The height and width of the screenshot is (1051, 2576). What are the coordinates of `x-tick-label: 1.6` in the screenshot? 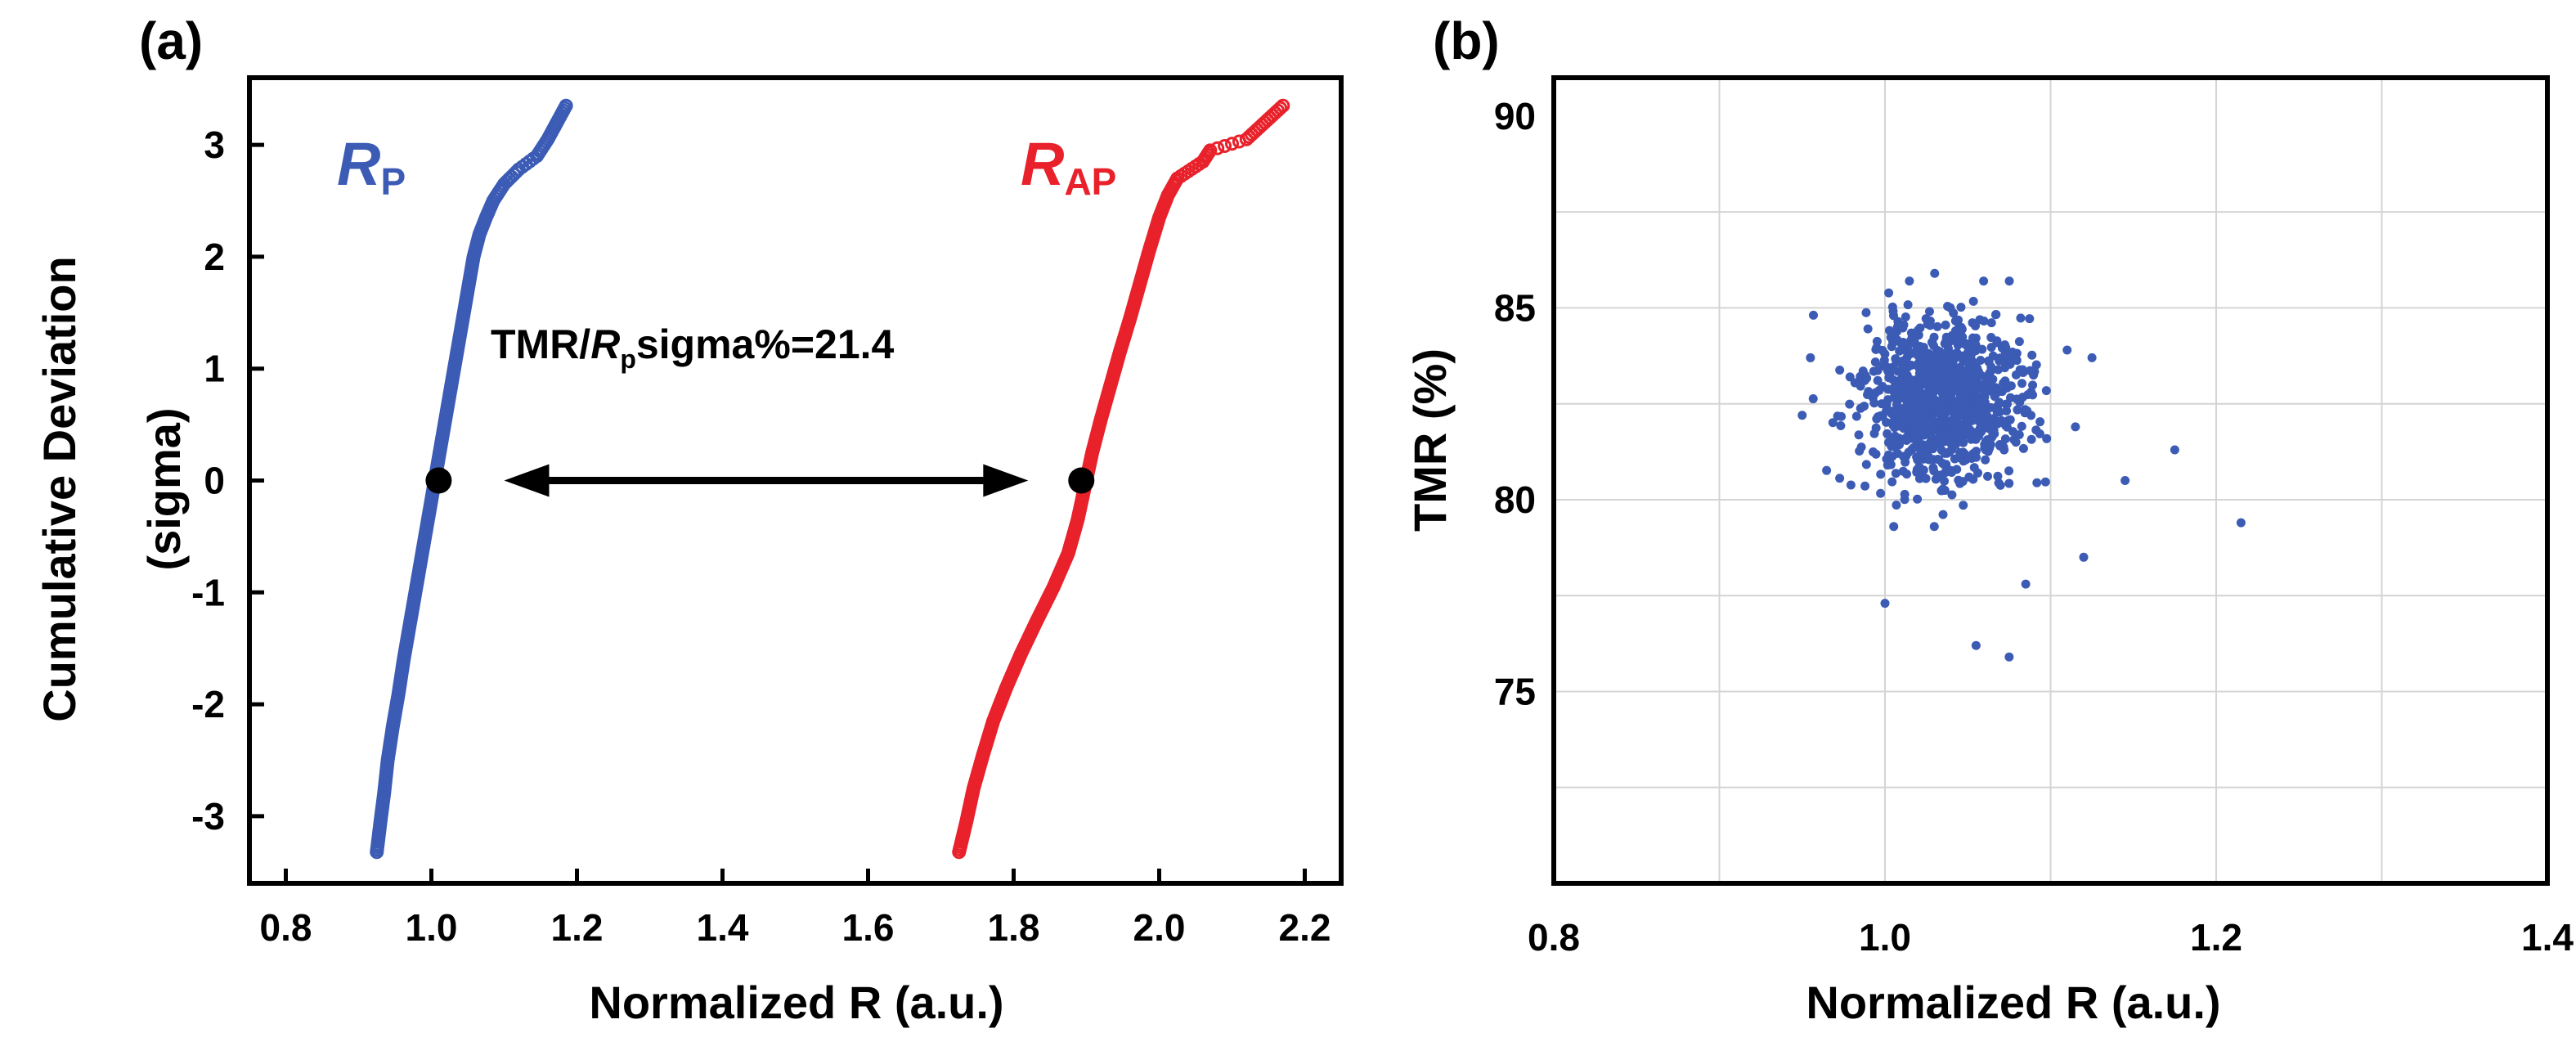 It's located at (868, 927).